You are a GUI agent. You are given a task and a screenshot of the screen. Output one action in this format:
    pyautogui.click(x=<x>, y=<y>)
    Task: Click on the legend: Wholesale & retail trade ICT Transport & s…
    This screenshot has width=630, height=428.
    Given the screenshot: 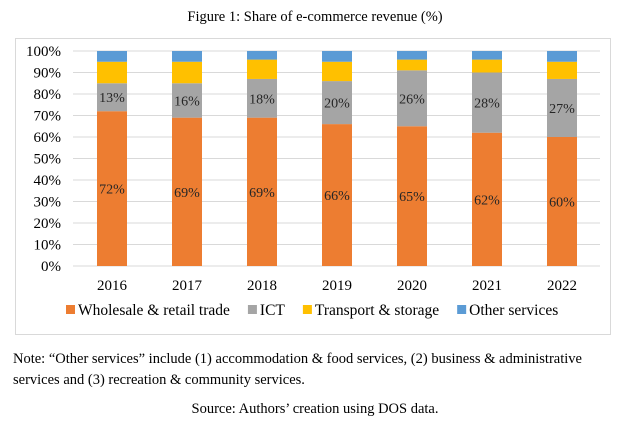 What is the action you would take?
    pyautogui.click(x=312, y=310)
    